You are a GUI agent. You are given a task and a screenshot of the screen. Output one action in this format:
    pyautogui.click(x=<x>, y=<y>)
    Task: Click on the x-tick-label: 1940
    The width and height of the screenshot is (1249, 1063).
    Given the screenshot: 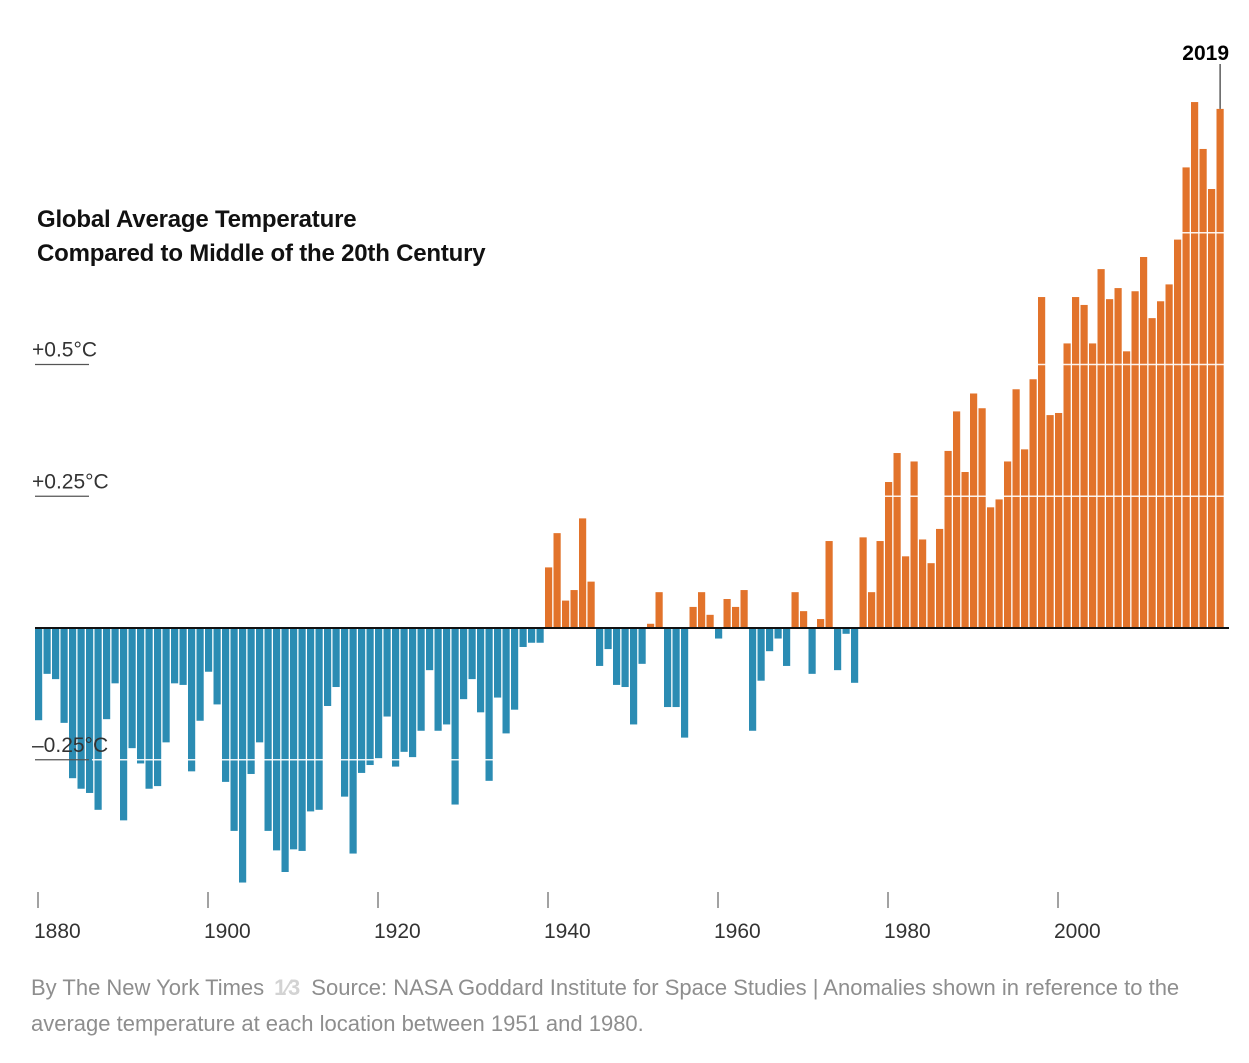 What is the action you would take?
    pyautogui.click(x=567, y=931)
    